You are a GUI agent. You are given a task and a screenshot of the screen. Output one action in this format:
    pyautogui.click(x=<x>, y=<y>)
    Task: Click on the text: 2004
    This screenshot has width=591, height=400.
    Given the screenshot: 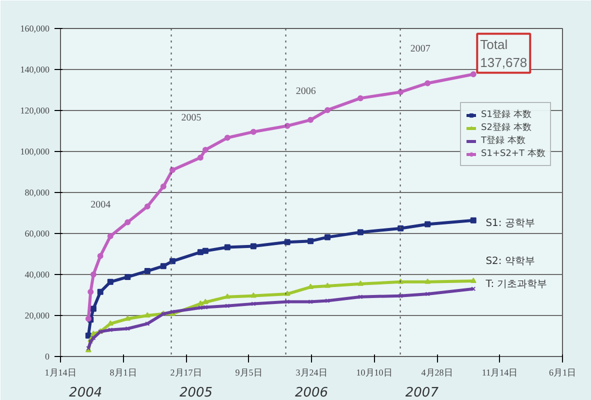 What is the action you would take?
    pyautogui.click(x=85, y=393)
    